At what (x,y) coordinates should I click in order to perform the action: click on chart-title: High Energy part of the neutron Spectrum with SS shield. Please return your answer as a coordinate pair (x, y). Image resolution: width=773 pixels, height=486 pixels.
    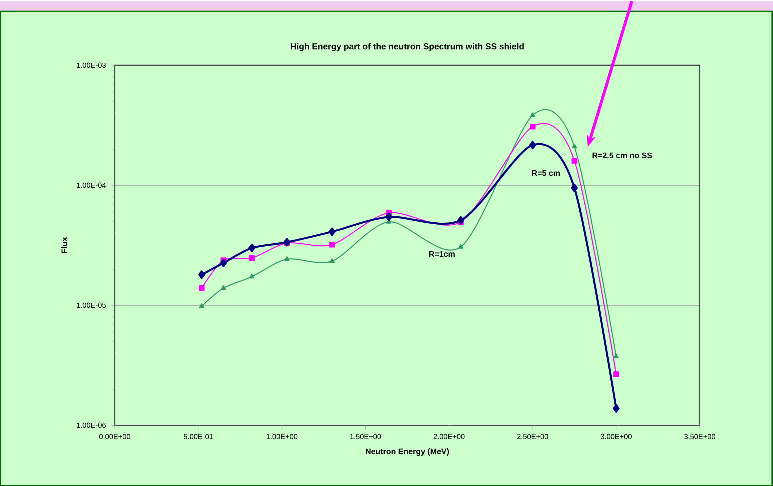
    Looking at the image, I should click on (407, 47).